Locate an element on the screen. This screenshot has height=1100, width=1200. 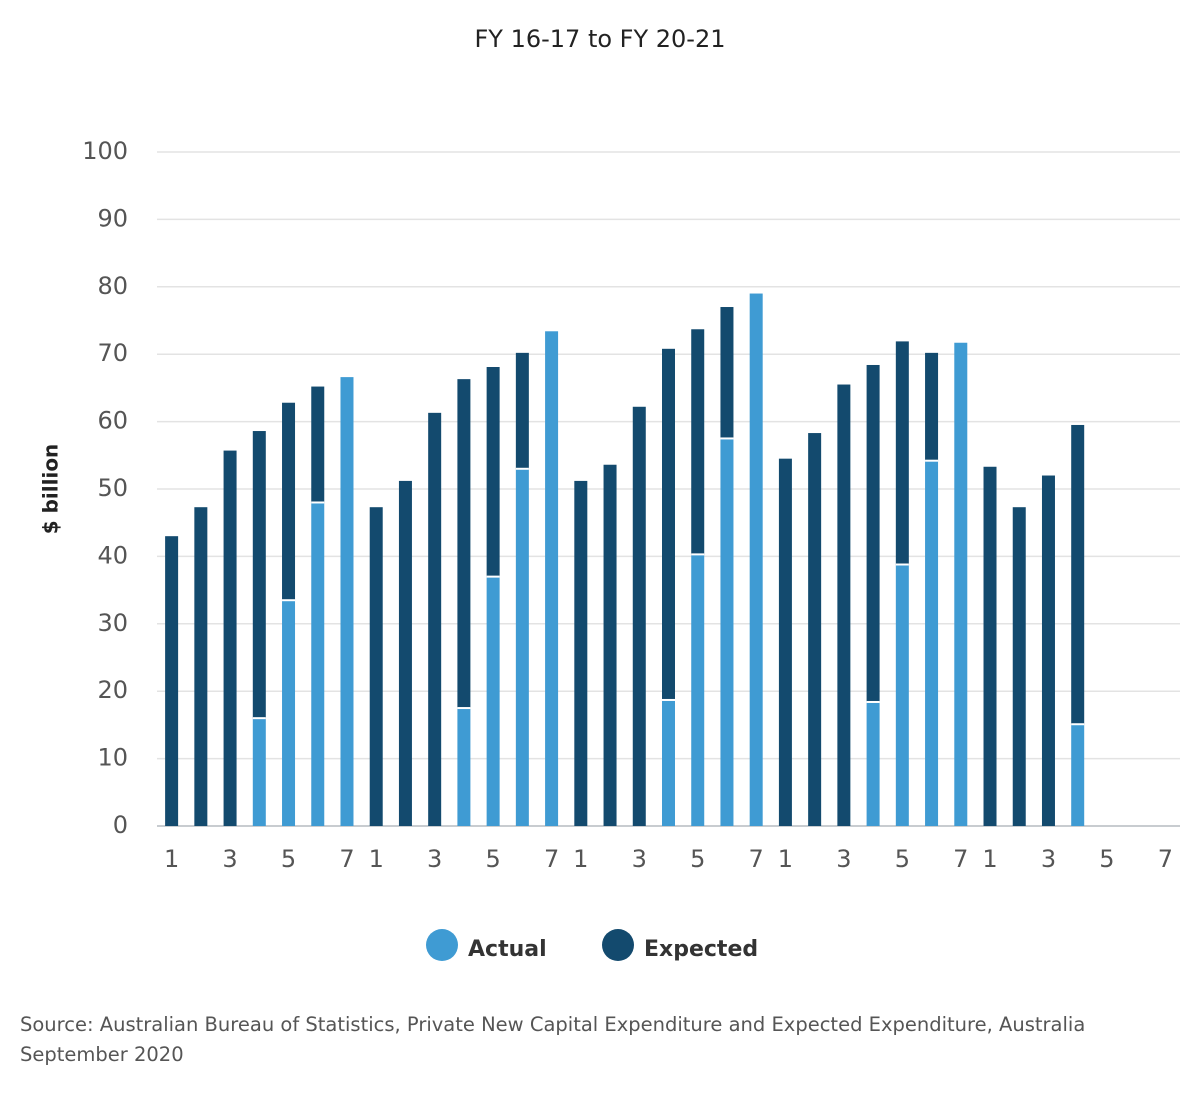
y-tick-label: 80 is located at coordinates (112, 286).